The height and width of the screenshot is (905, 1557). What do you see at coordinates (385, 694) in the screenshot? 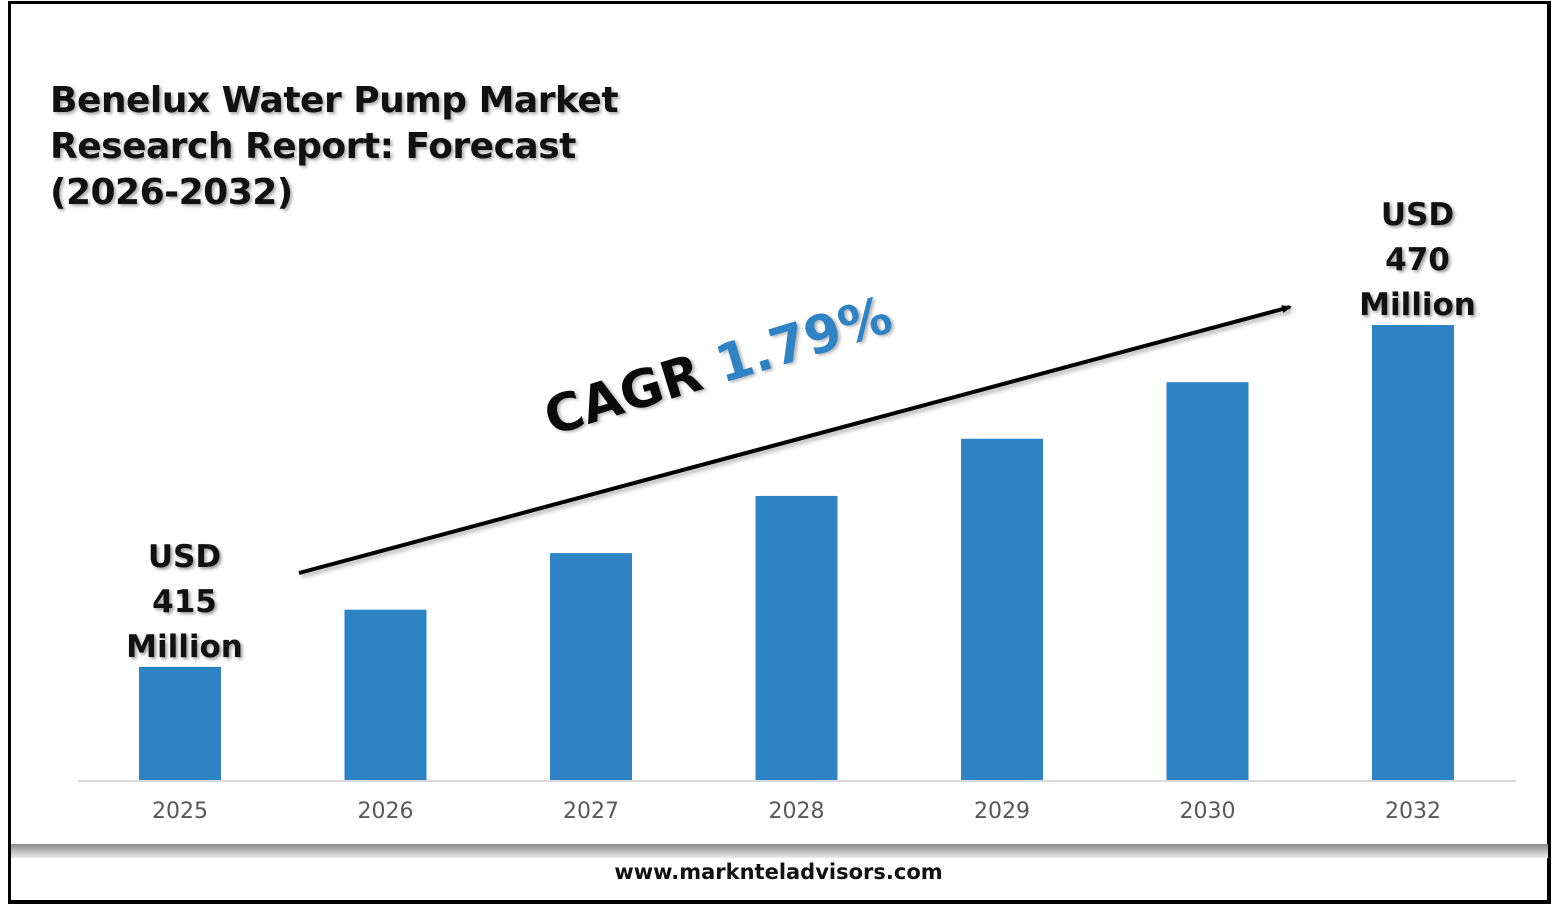
I see `bar-2026` at bounding box center [385, 694].